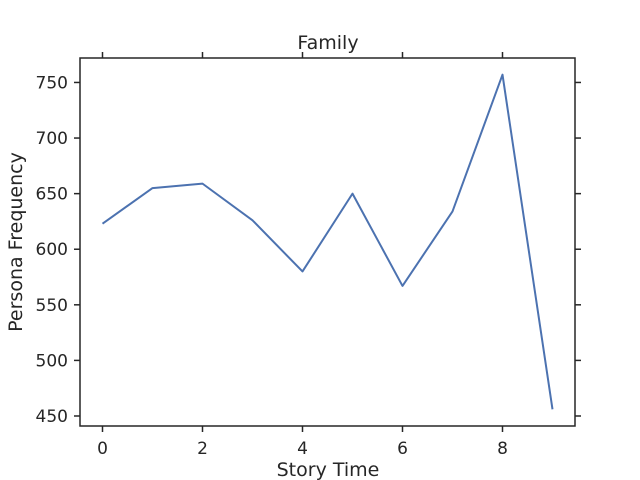 This screenshot has height=480, width=640. Describe the element at coordinates (52, 195) in the screenshot. I see `y-tick-label: 650` at that location.